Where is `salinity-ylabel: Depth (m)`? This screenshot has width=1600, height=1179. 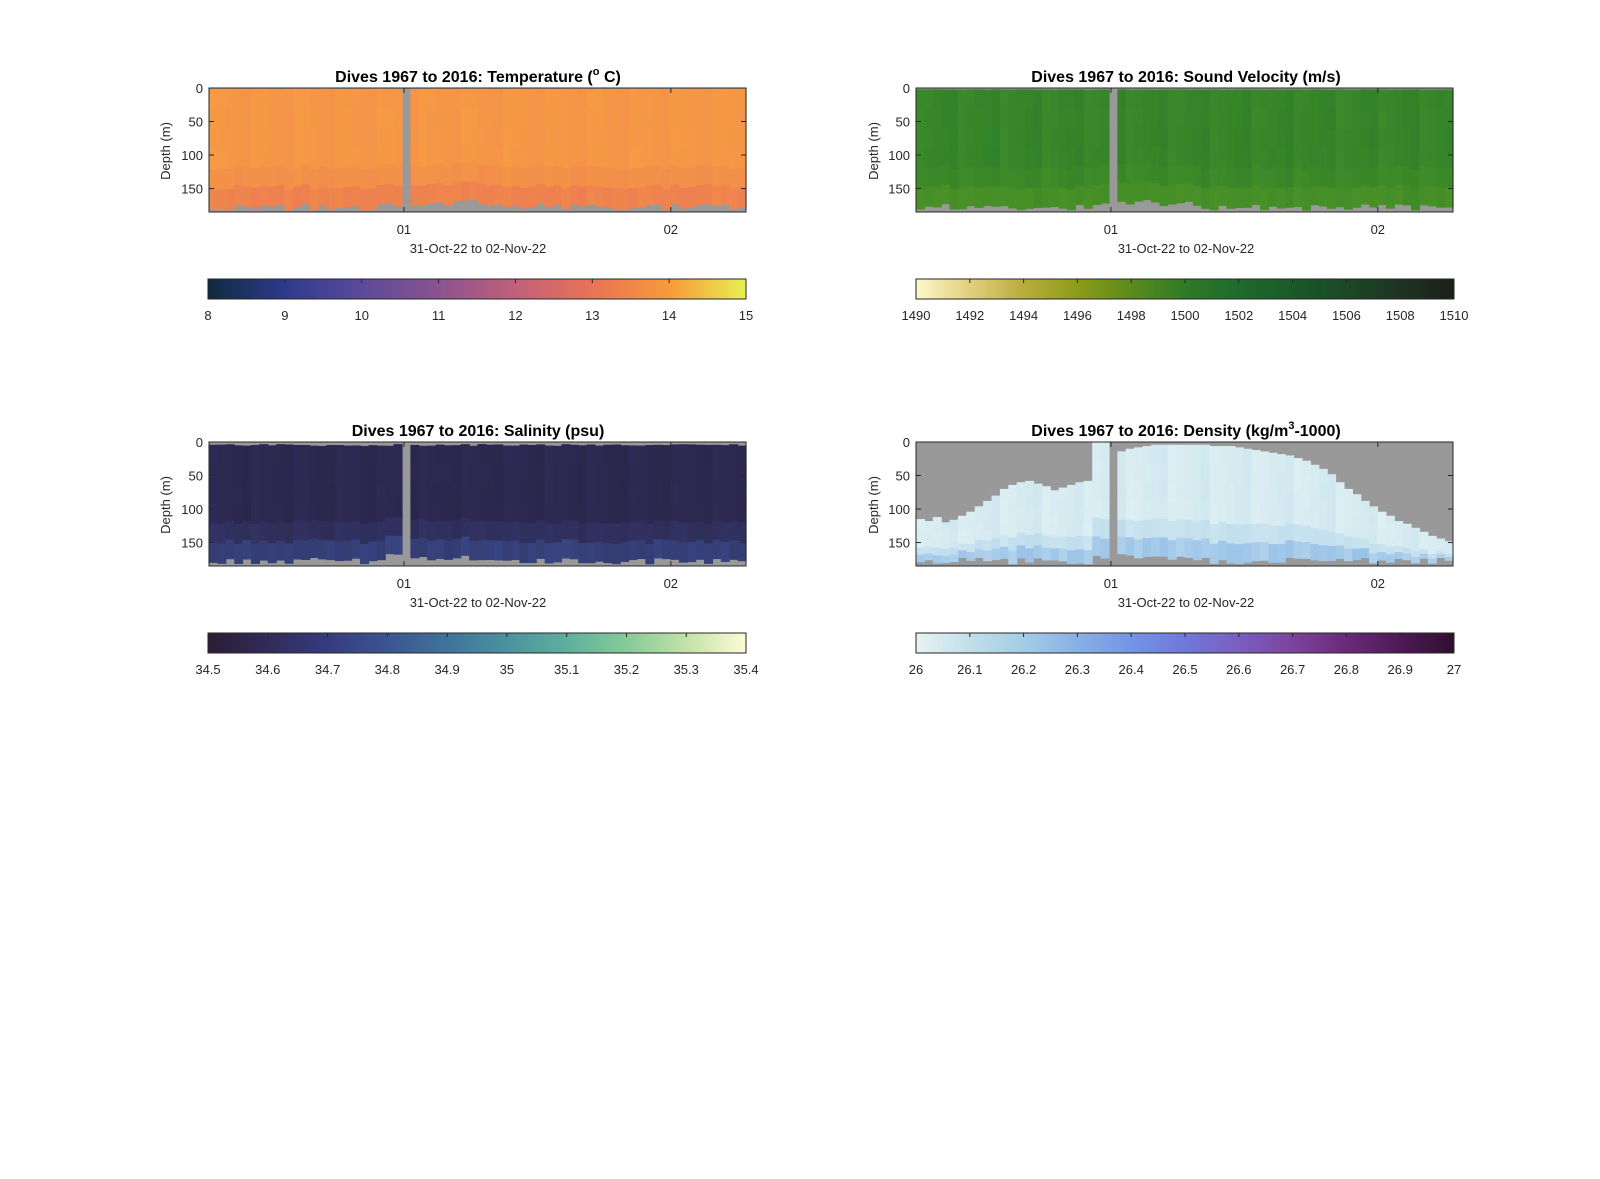 salinity-ylabel: Depth (m) is located at coordinates (165, 505).